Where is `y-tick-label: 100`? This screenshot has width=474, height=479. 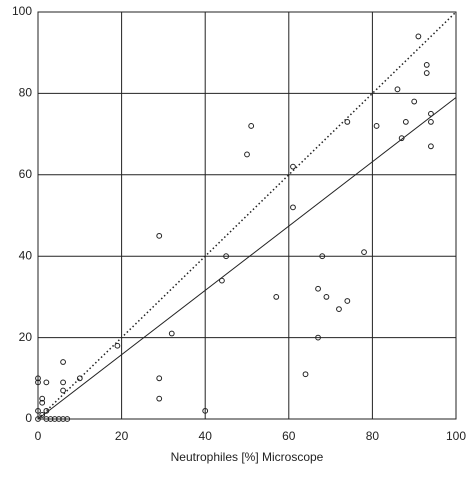 y-tick-label: 100 is located at coordinates (22, 11).